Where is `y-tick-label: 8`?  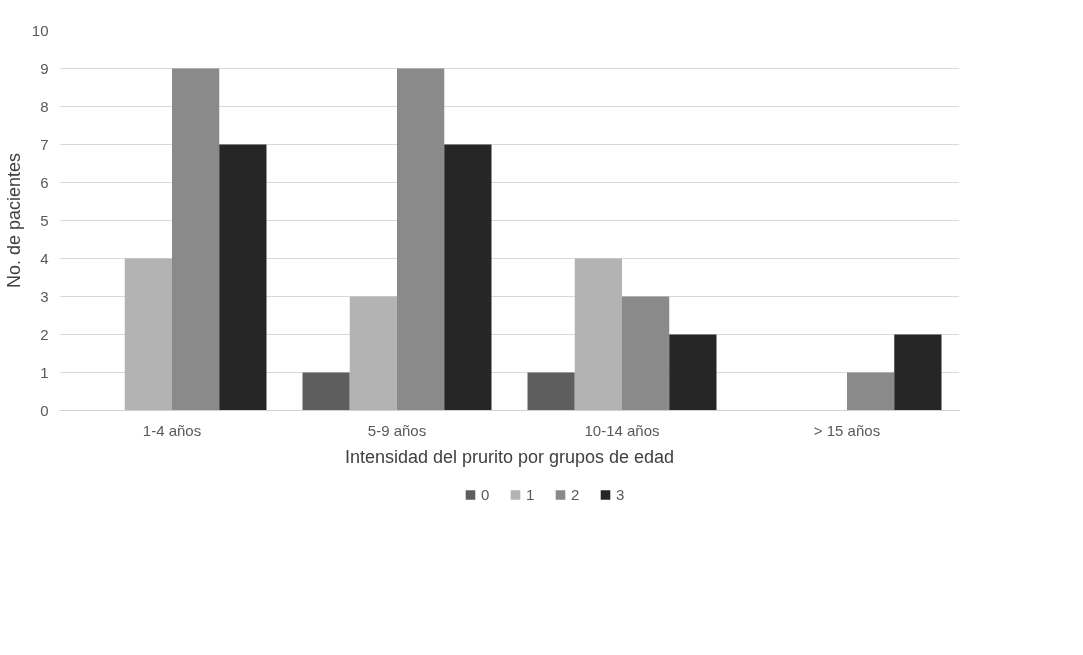
y-tick-label: 8 is located at coordinates (44, 106).